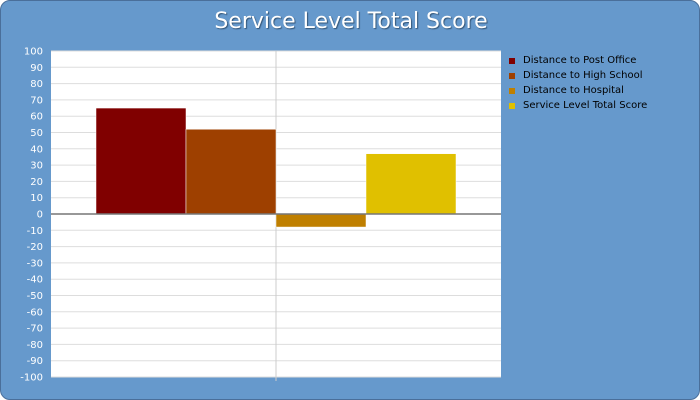 The image size is (700, 400). I want to click on legend-item: Distance to High School, so click(578, 75).